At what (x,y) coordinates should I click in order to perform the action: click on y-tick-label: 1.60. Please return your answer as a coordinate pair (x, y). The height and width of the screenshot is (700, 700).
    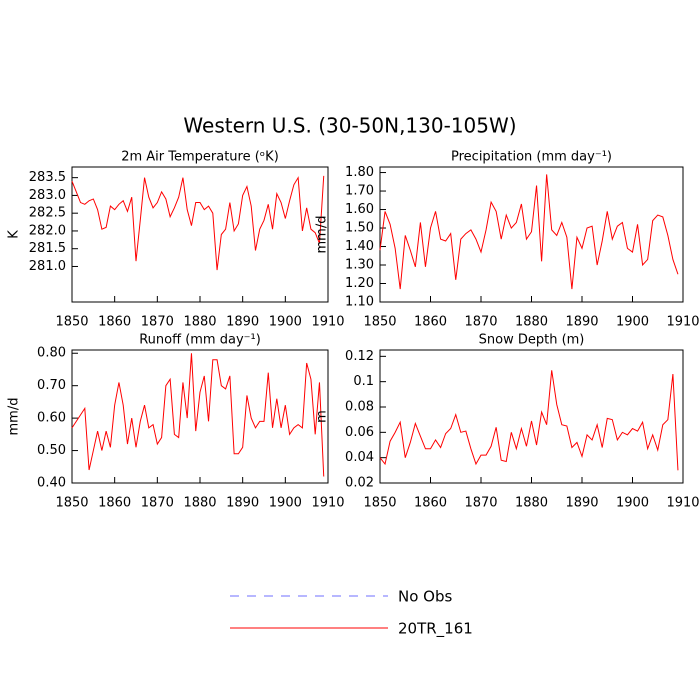
    Looking at the image, I should click on (359, 209).